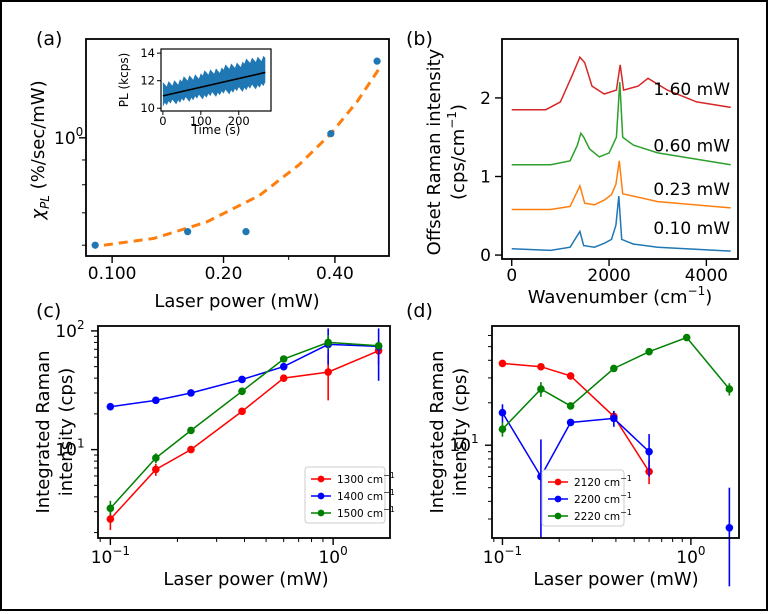 The image size is (768, 614). I want to click on panel-d-series-line, so click(575, 445).